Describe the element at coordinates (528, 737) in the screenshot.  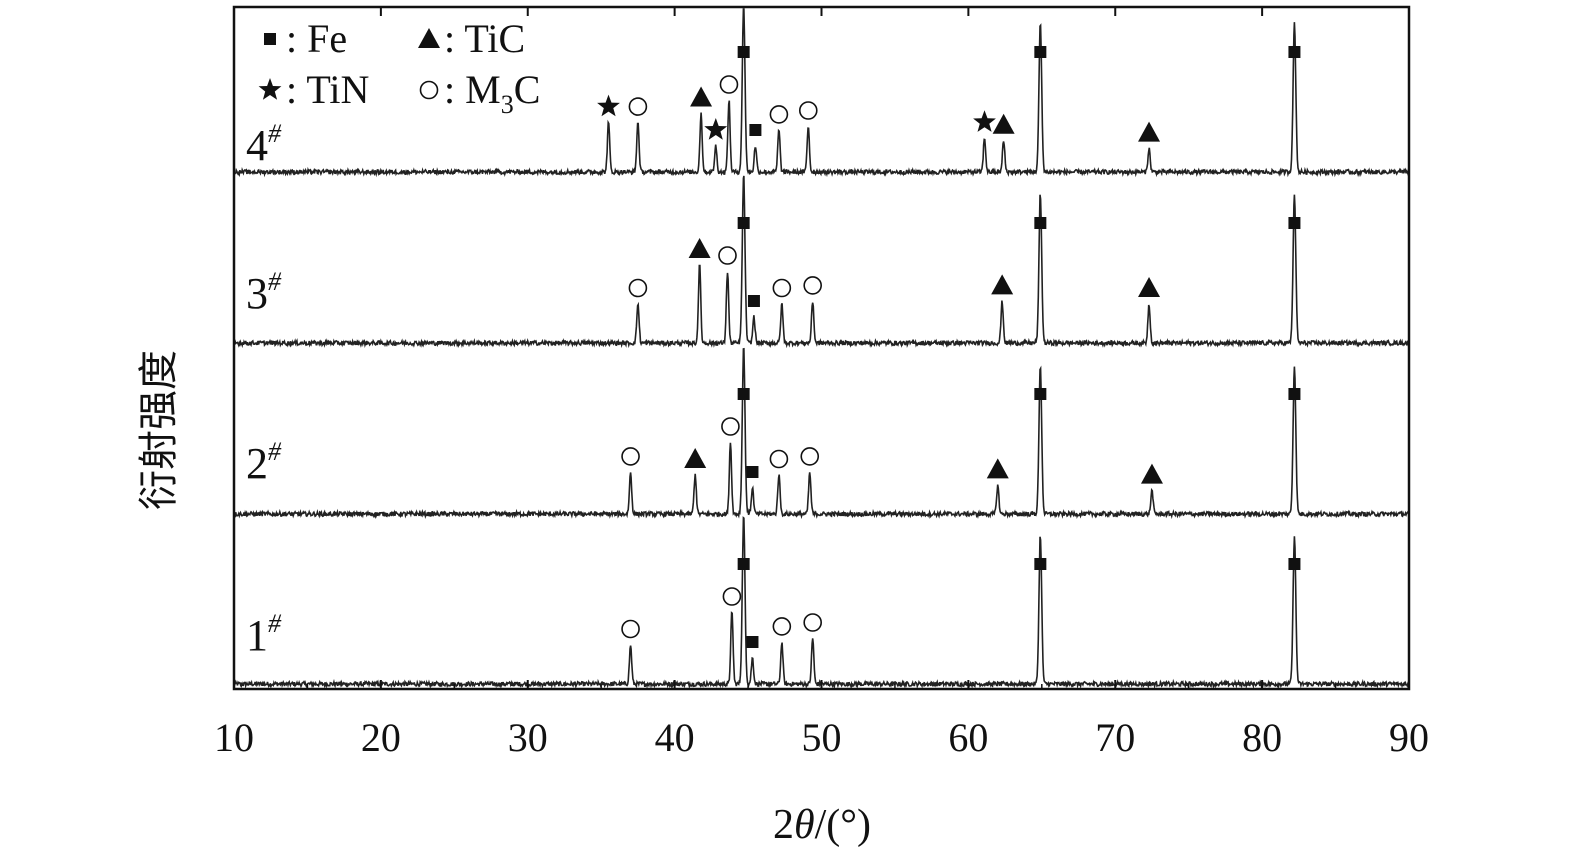
I see `x-tick-label: 30` at that location.